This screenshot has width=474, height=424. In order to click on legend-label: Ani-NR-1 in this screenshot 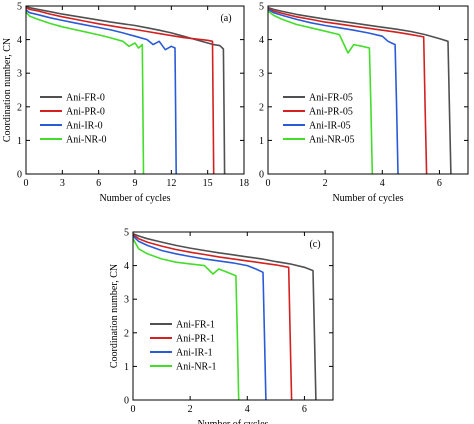, I will do `click(196, 367)`.